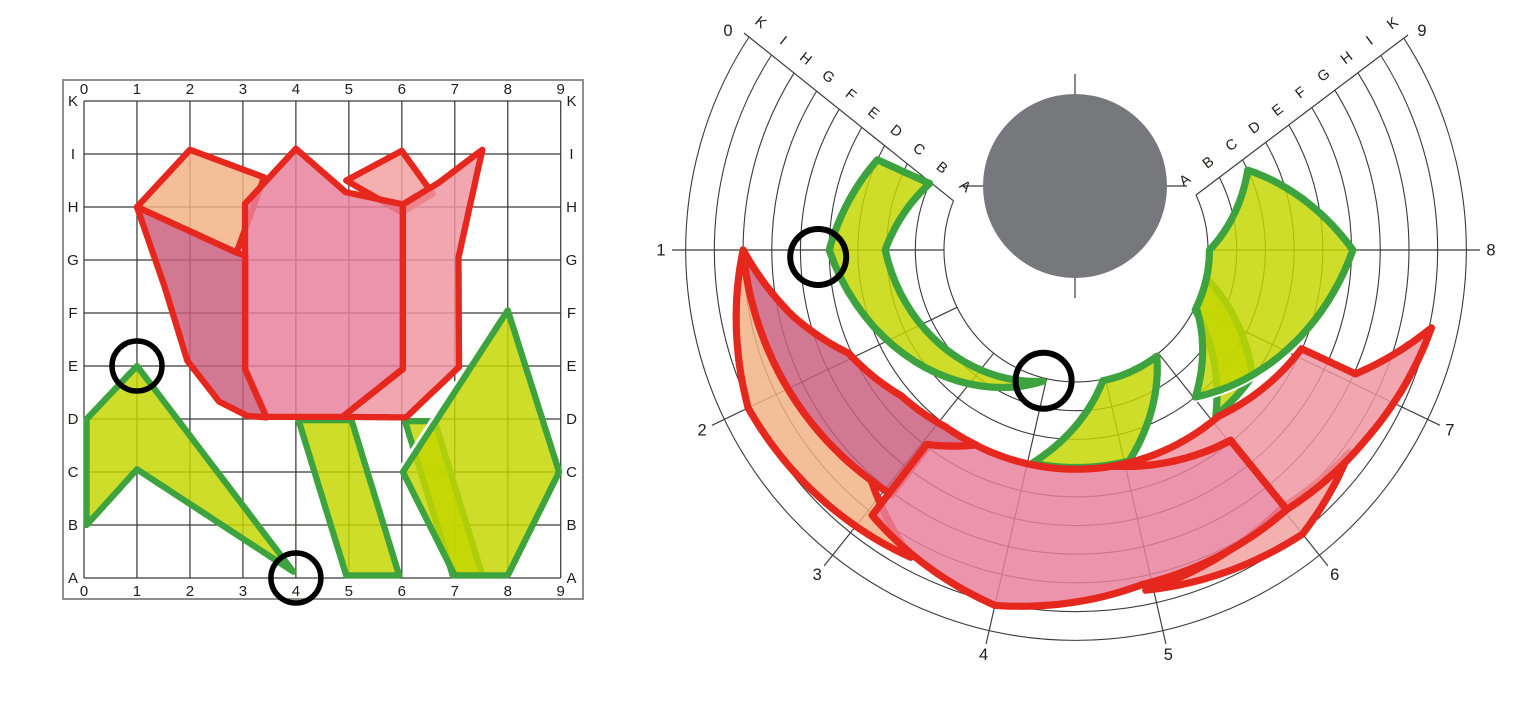  Describe the element at coordinates (73, 101) in the screenshot. I see `row-label-left: K` at that location.